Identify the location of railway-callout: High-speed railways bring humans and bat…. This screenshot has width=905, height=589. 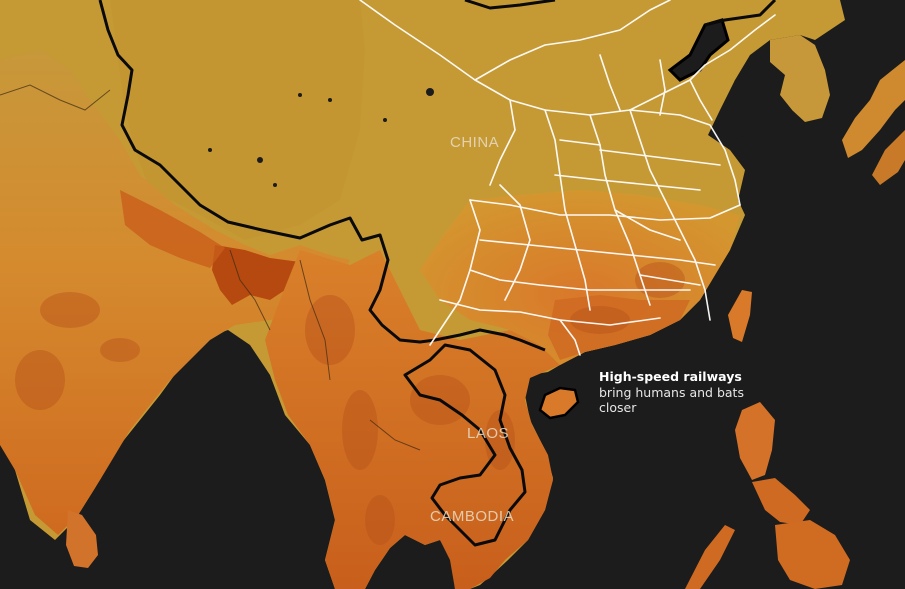
(674, 392).